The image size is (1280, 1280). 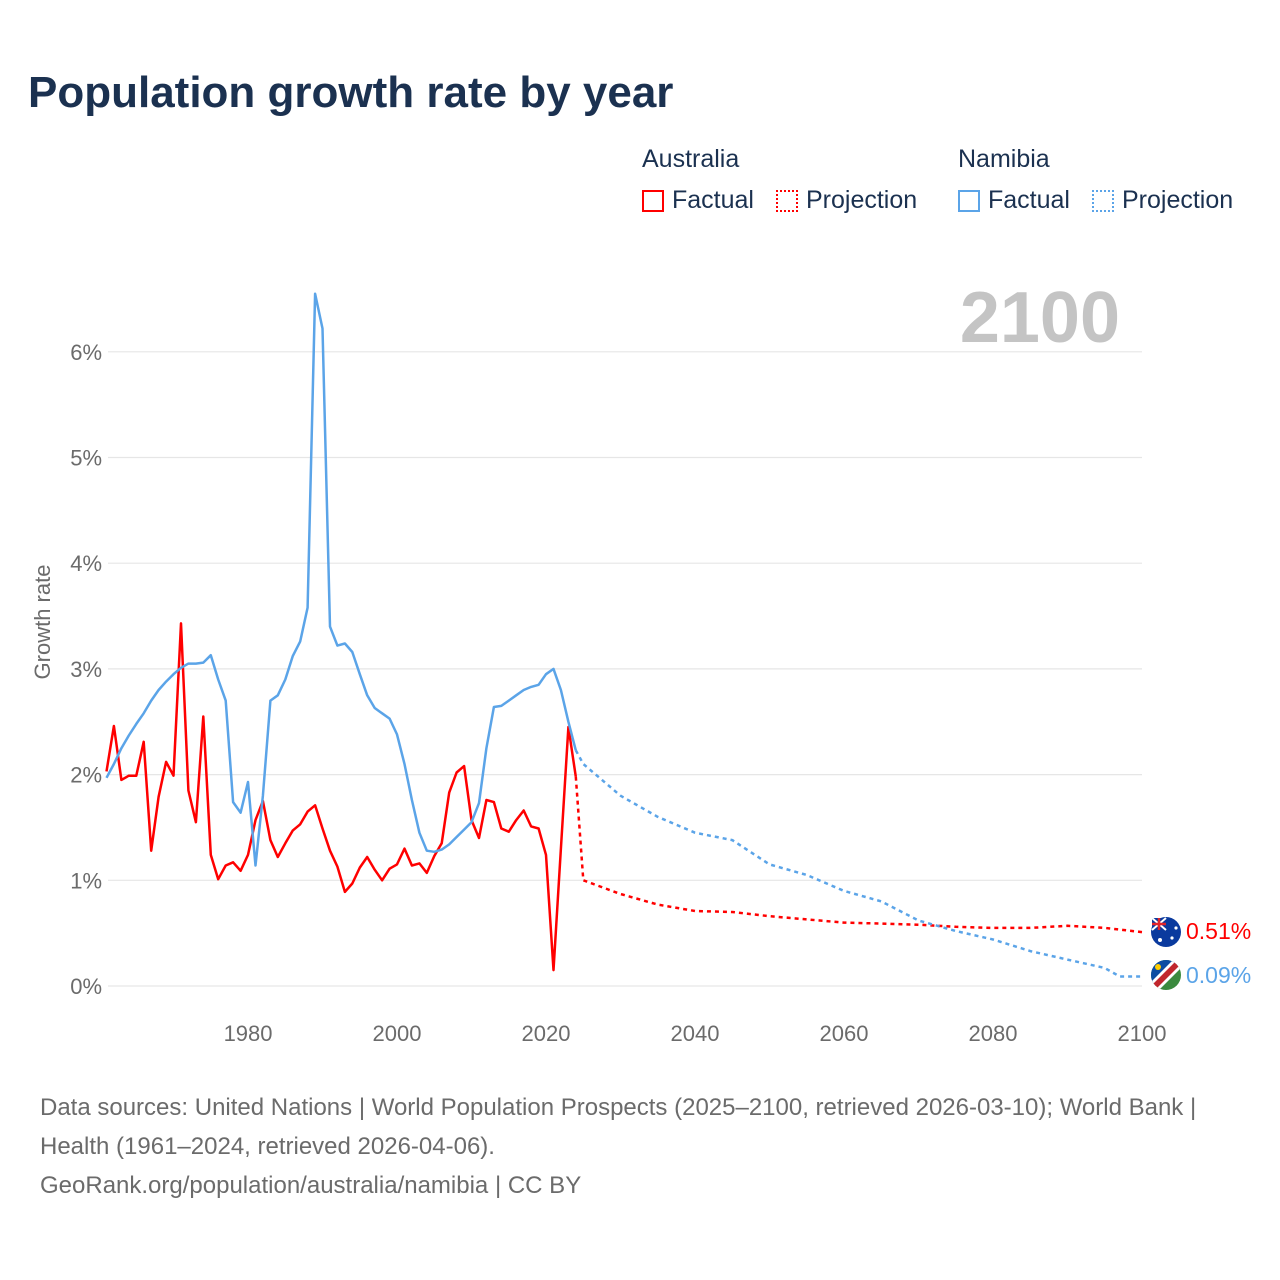 I want to click on y-tick-label: 6%, so click(x=86, y=352).